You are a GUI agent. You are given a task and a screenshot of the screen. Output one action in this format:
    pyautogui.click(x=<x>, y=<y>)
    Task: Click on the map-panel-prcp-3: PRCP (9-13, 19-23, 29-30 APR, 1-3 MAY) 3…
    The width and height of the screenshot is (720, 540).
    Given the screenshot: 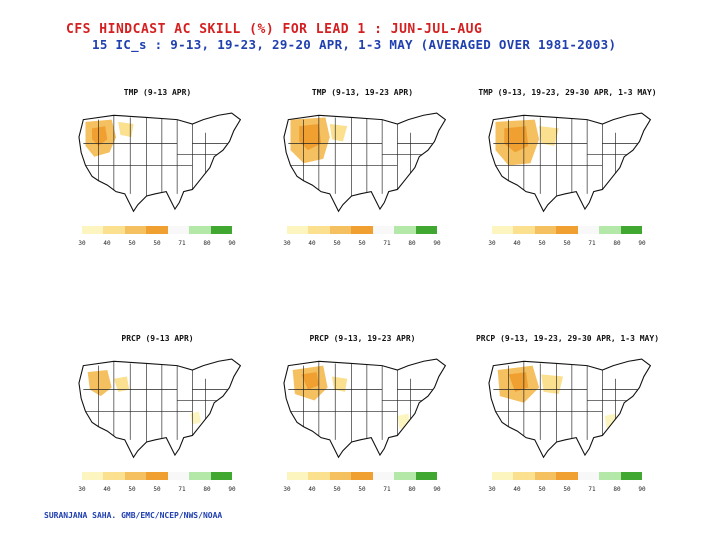 What is the action you would take?
    pyautogui.click(x=567, y=414)
    